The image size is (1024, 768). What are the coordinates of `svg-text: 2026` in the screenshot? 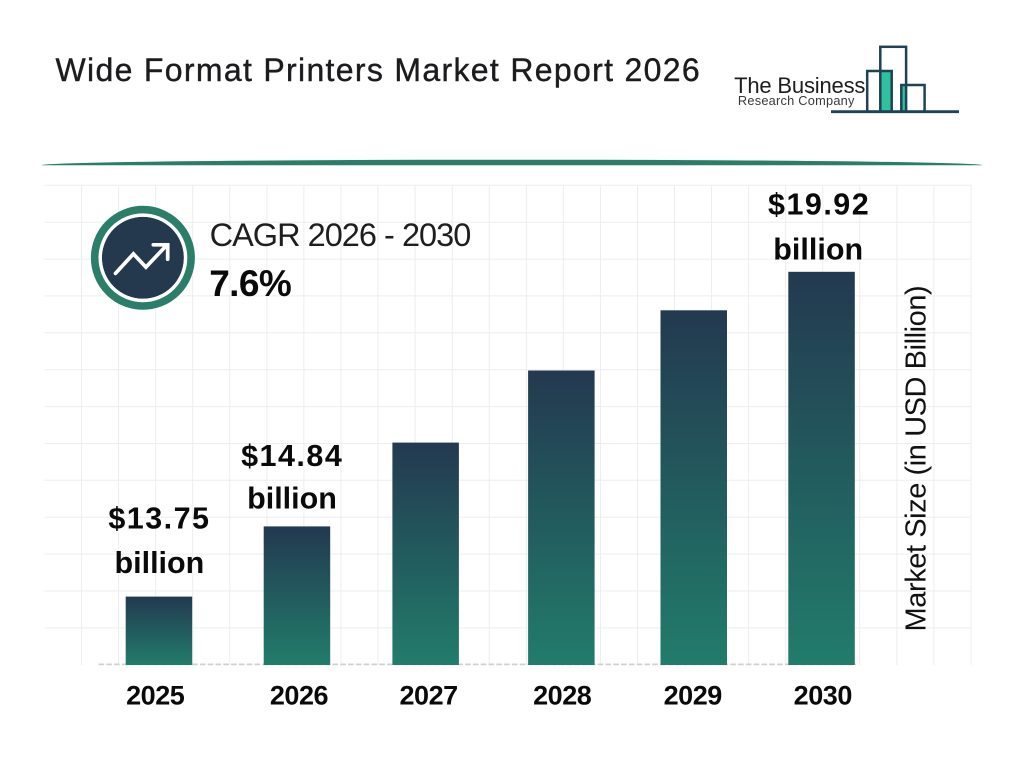 It's located at (299, 696).